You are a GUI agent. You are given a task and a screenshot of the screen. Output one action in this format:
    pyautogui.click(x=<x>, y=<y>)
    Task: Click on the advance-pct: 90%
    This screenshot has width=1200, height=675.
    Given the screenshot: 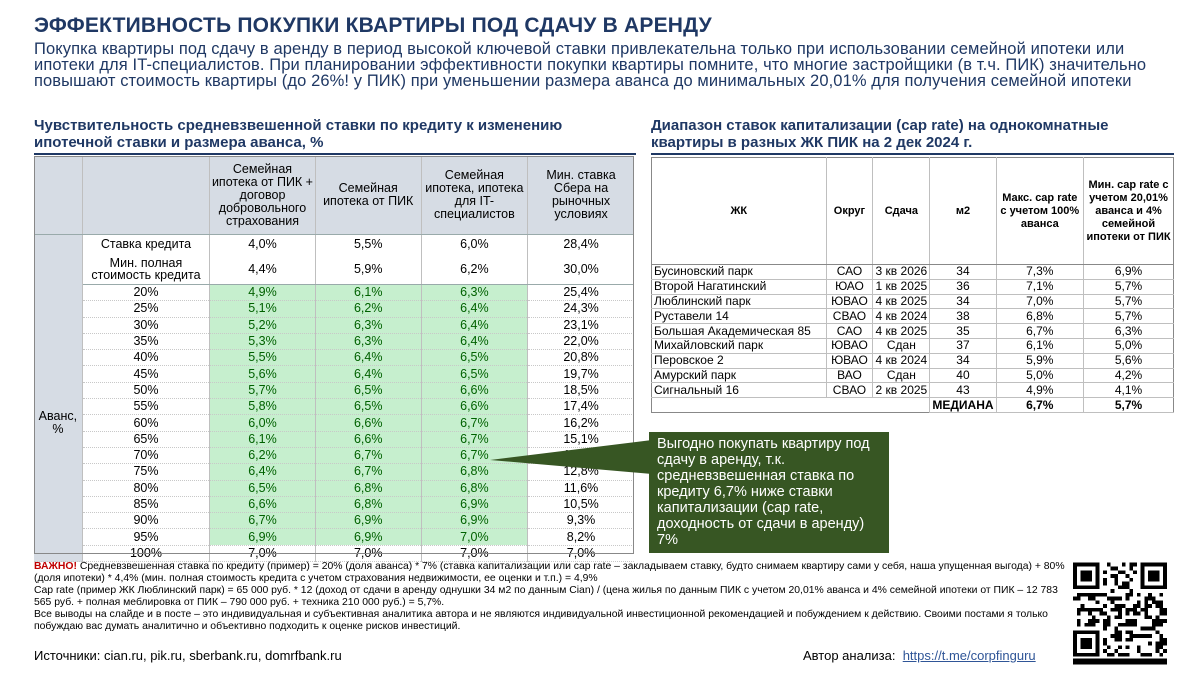 What is the action you would take?
    pyautogui.click(x=146, y=521)
    